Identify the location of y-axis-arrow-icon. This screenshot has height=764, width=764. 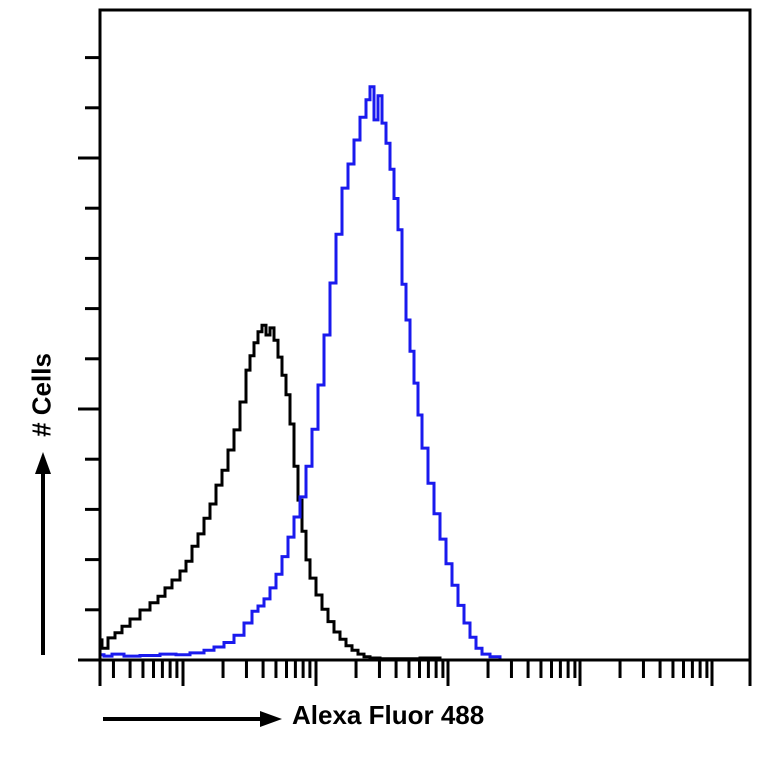
(43, 553).